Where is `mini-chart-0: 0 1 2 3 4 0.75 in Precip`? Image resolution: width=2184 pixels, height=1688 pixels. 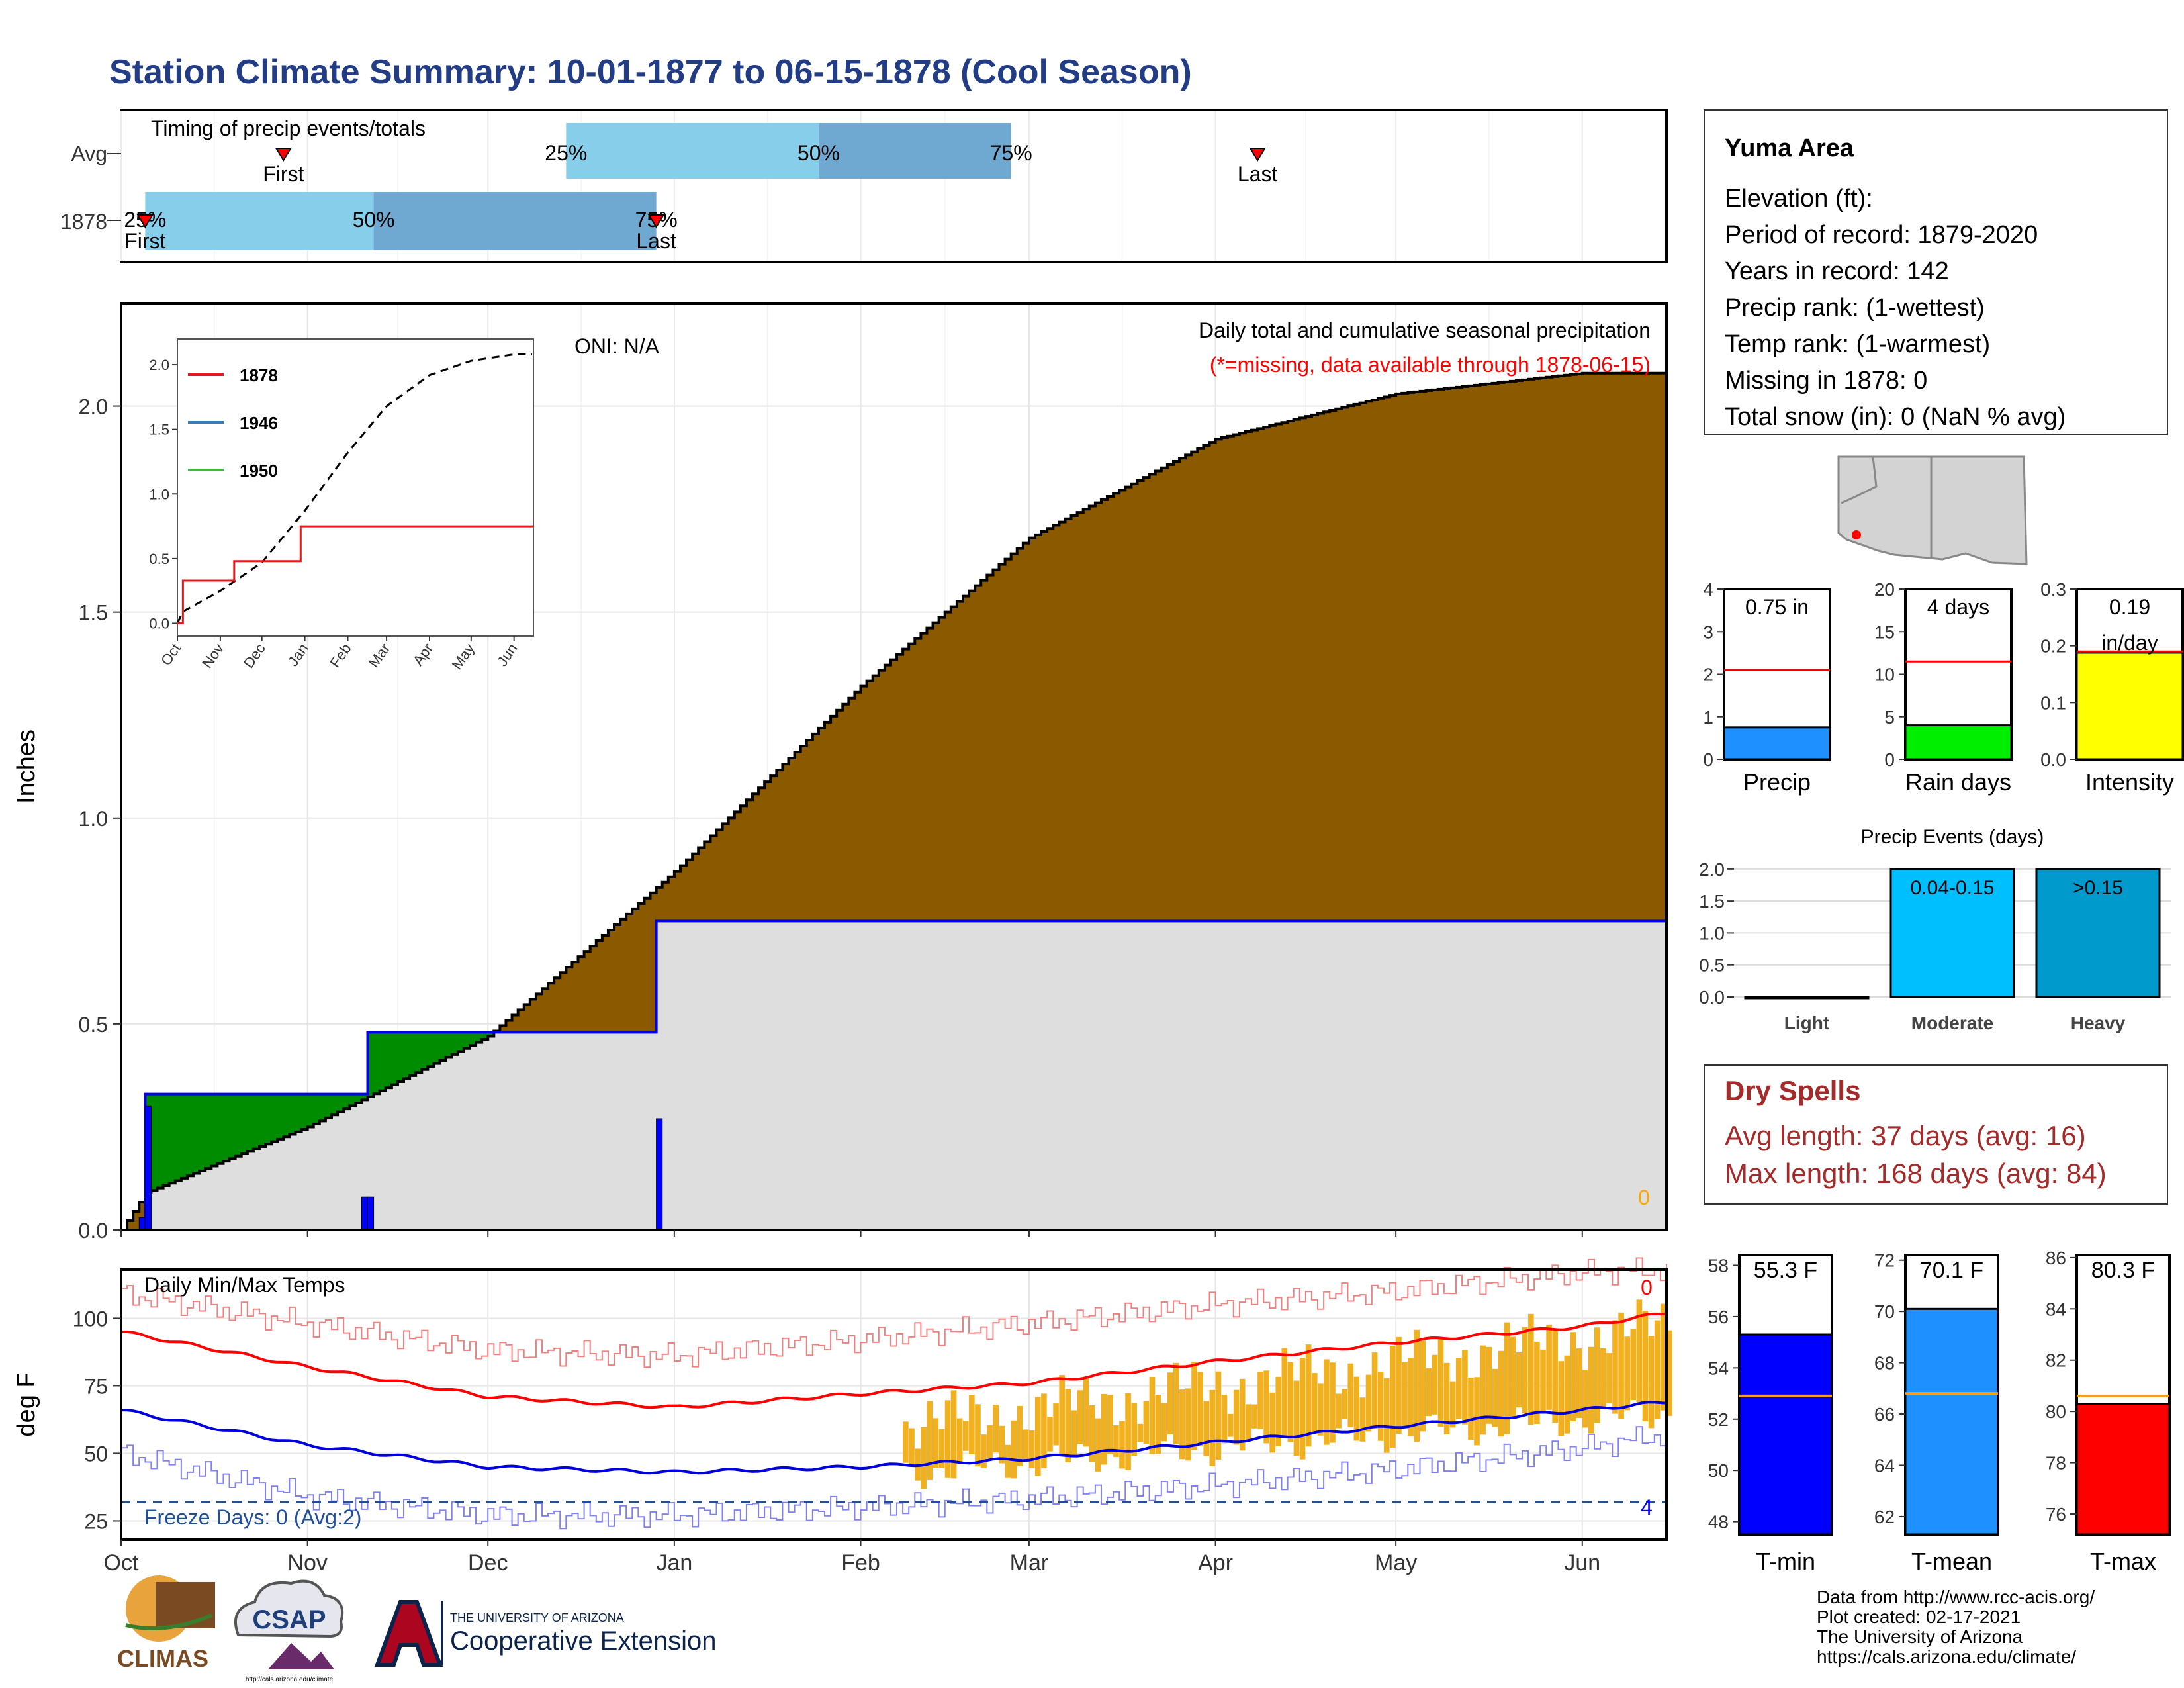 mini-chart-0: 0 1 2 3 4 0.75 in Precip is located at coordinates (1767, 687).